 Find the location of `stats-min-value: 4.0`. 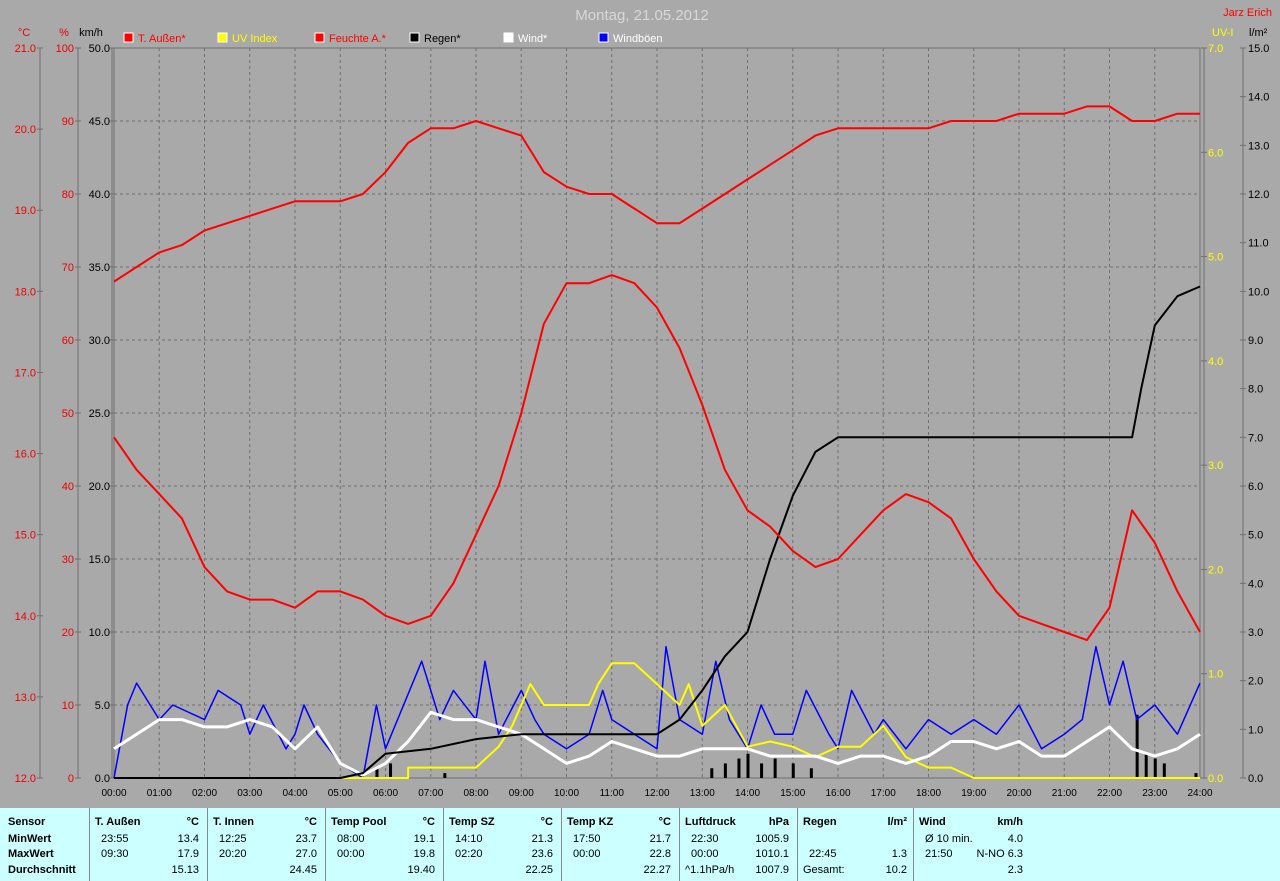

stats-min-value: 4.0 is located at coordinates (1015, 839).